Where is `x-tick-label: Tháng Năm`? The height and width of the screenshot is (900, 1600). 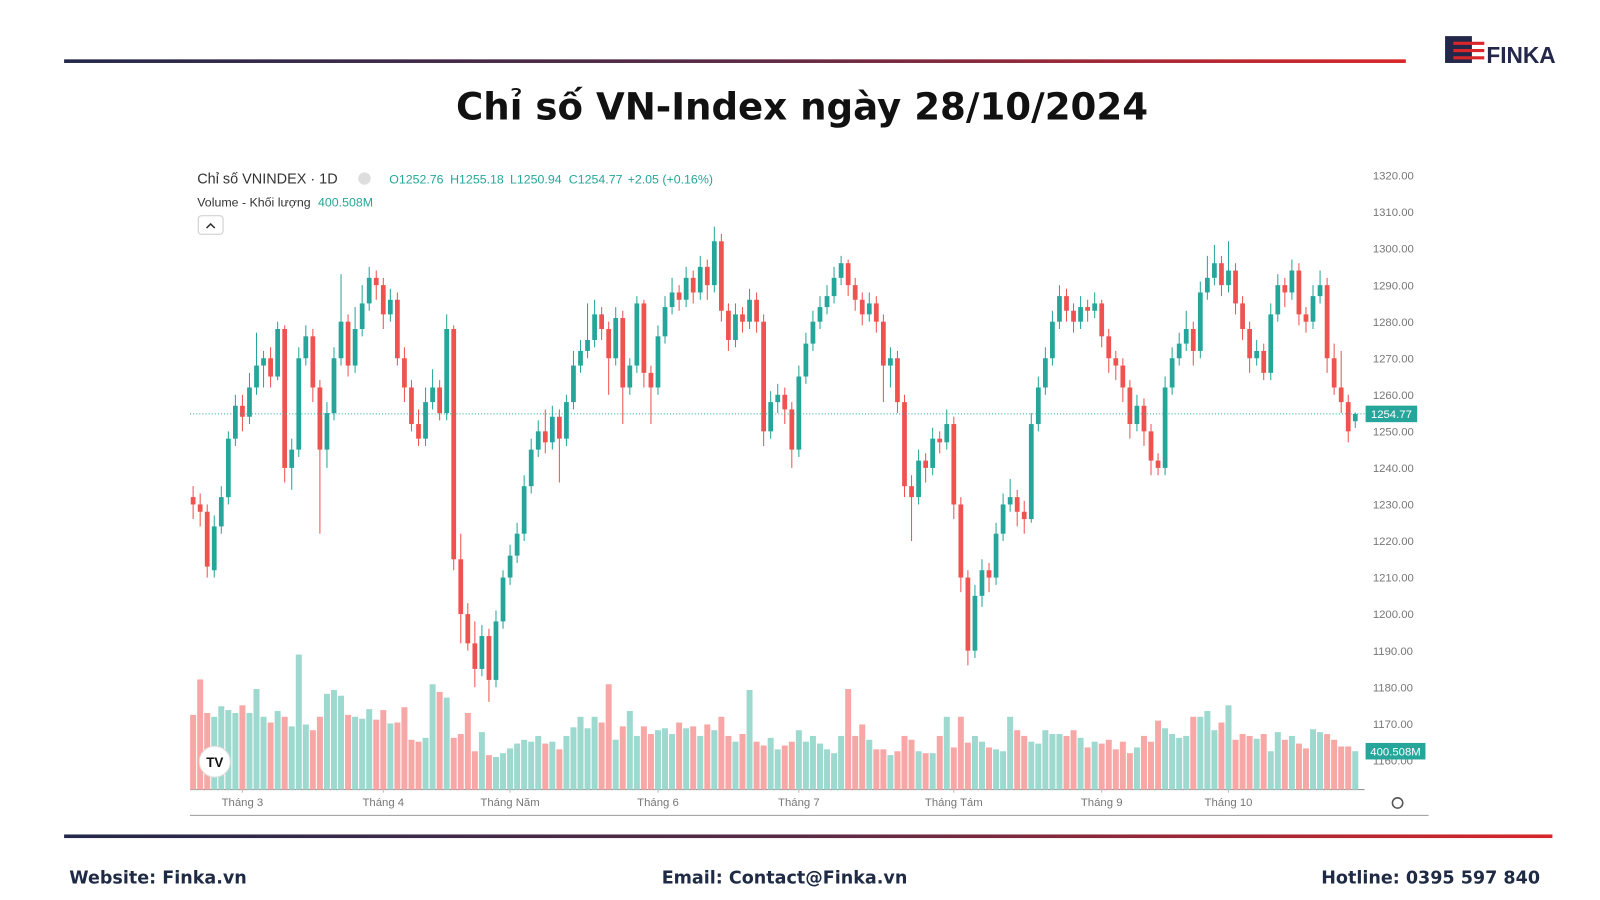 x-tick-label: Tháng Năm is located at coordinates (509, 803).